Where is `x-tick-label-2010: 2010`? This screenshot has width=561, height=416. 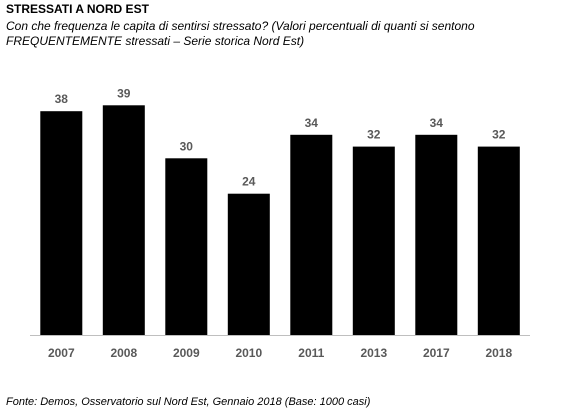 x-tick-label-2010: 2010 is located at coordinates (248, 353).